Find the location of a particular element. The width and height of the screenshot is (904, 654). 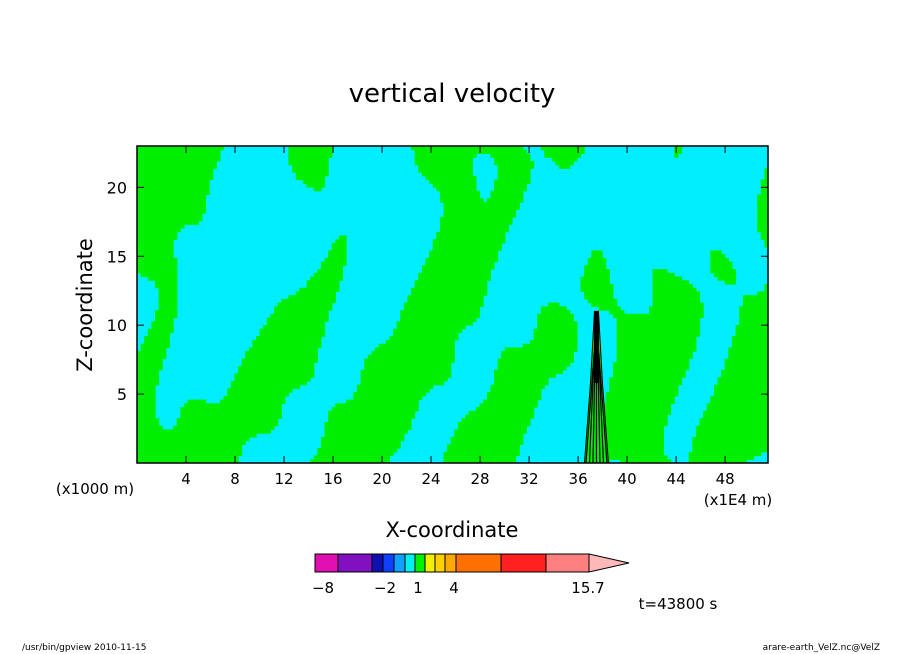

x-tick-label: 32 is located at coordinates (529, 479).